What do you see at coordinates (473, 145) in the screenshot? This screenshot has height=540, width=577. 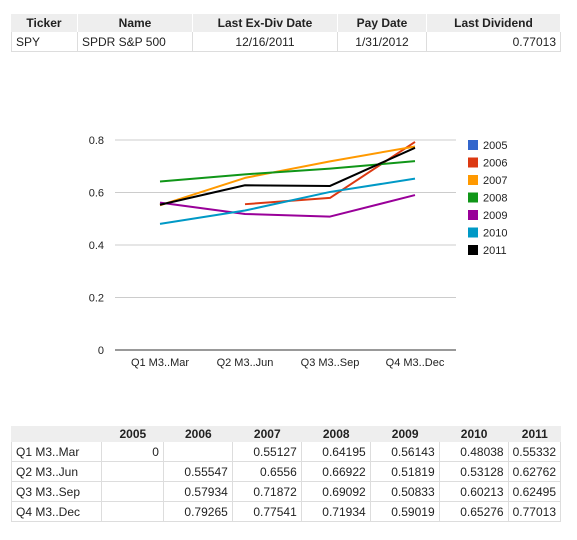 I see `legend-swatch-2005` at bounding box center [473, 145].